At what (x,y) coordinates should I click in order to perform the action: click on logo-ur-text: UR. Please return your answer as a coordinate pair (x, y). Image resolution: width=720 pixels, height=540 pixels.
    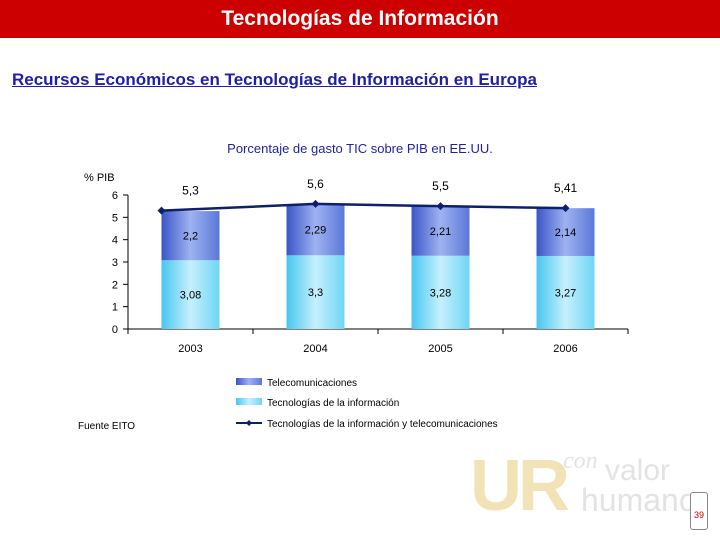
    Looking at the image, I should click on (520, 486).